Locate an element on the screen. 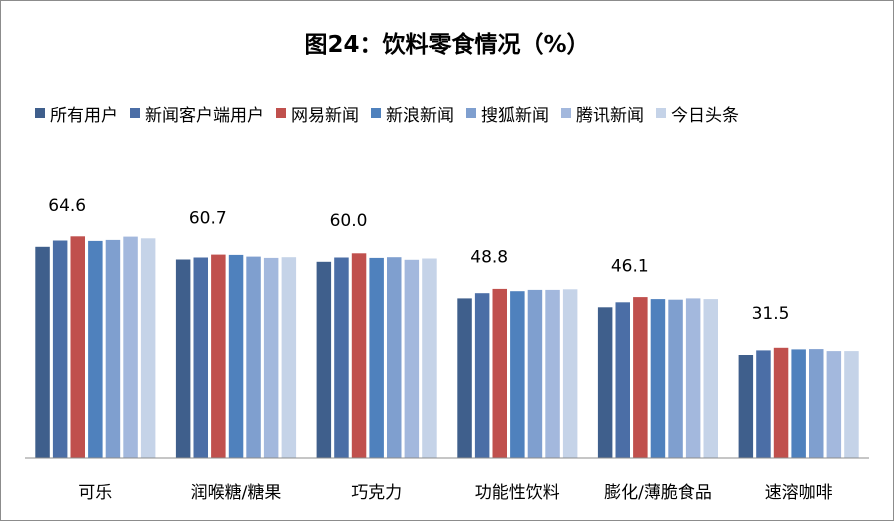 This screenshot has height=521, width=894. legend-label: 腾讯新闻 is located at coordinates (610, 115).